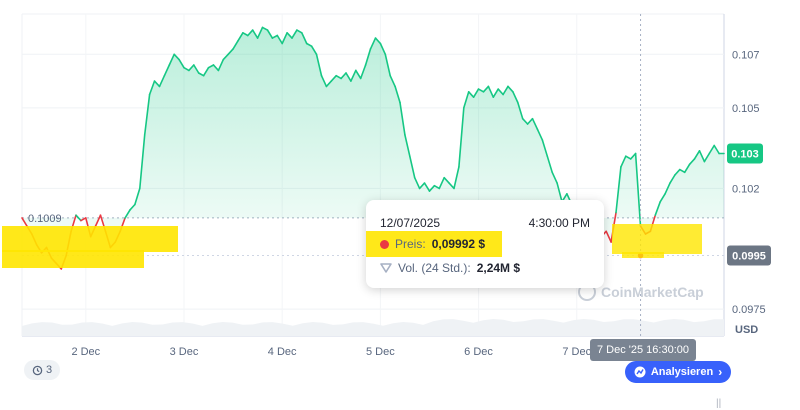 This screenshot has width=800, height=410. Describe the element at coordinates (434, 268) in the screenshot. I see `tooltip-volume-label: Vol. (24 Std.):` at that location.